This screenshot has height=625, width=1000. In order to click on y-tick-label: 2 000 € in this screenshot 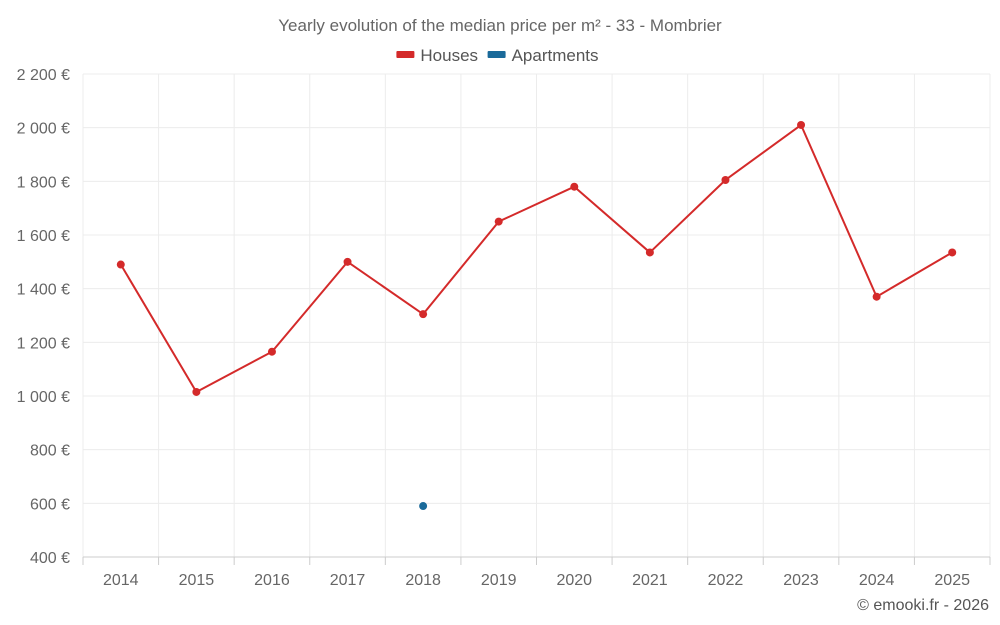, I will do `click(43, 129)`.